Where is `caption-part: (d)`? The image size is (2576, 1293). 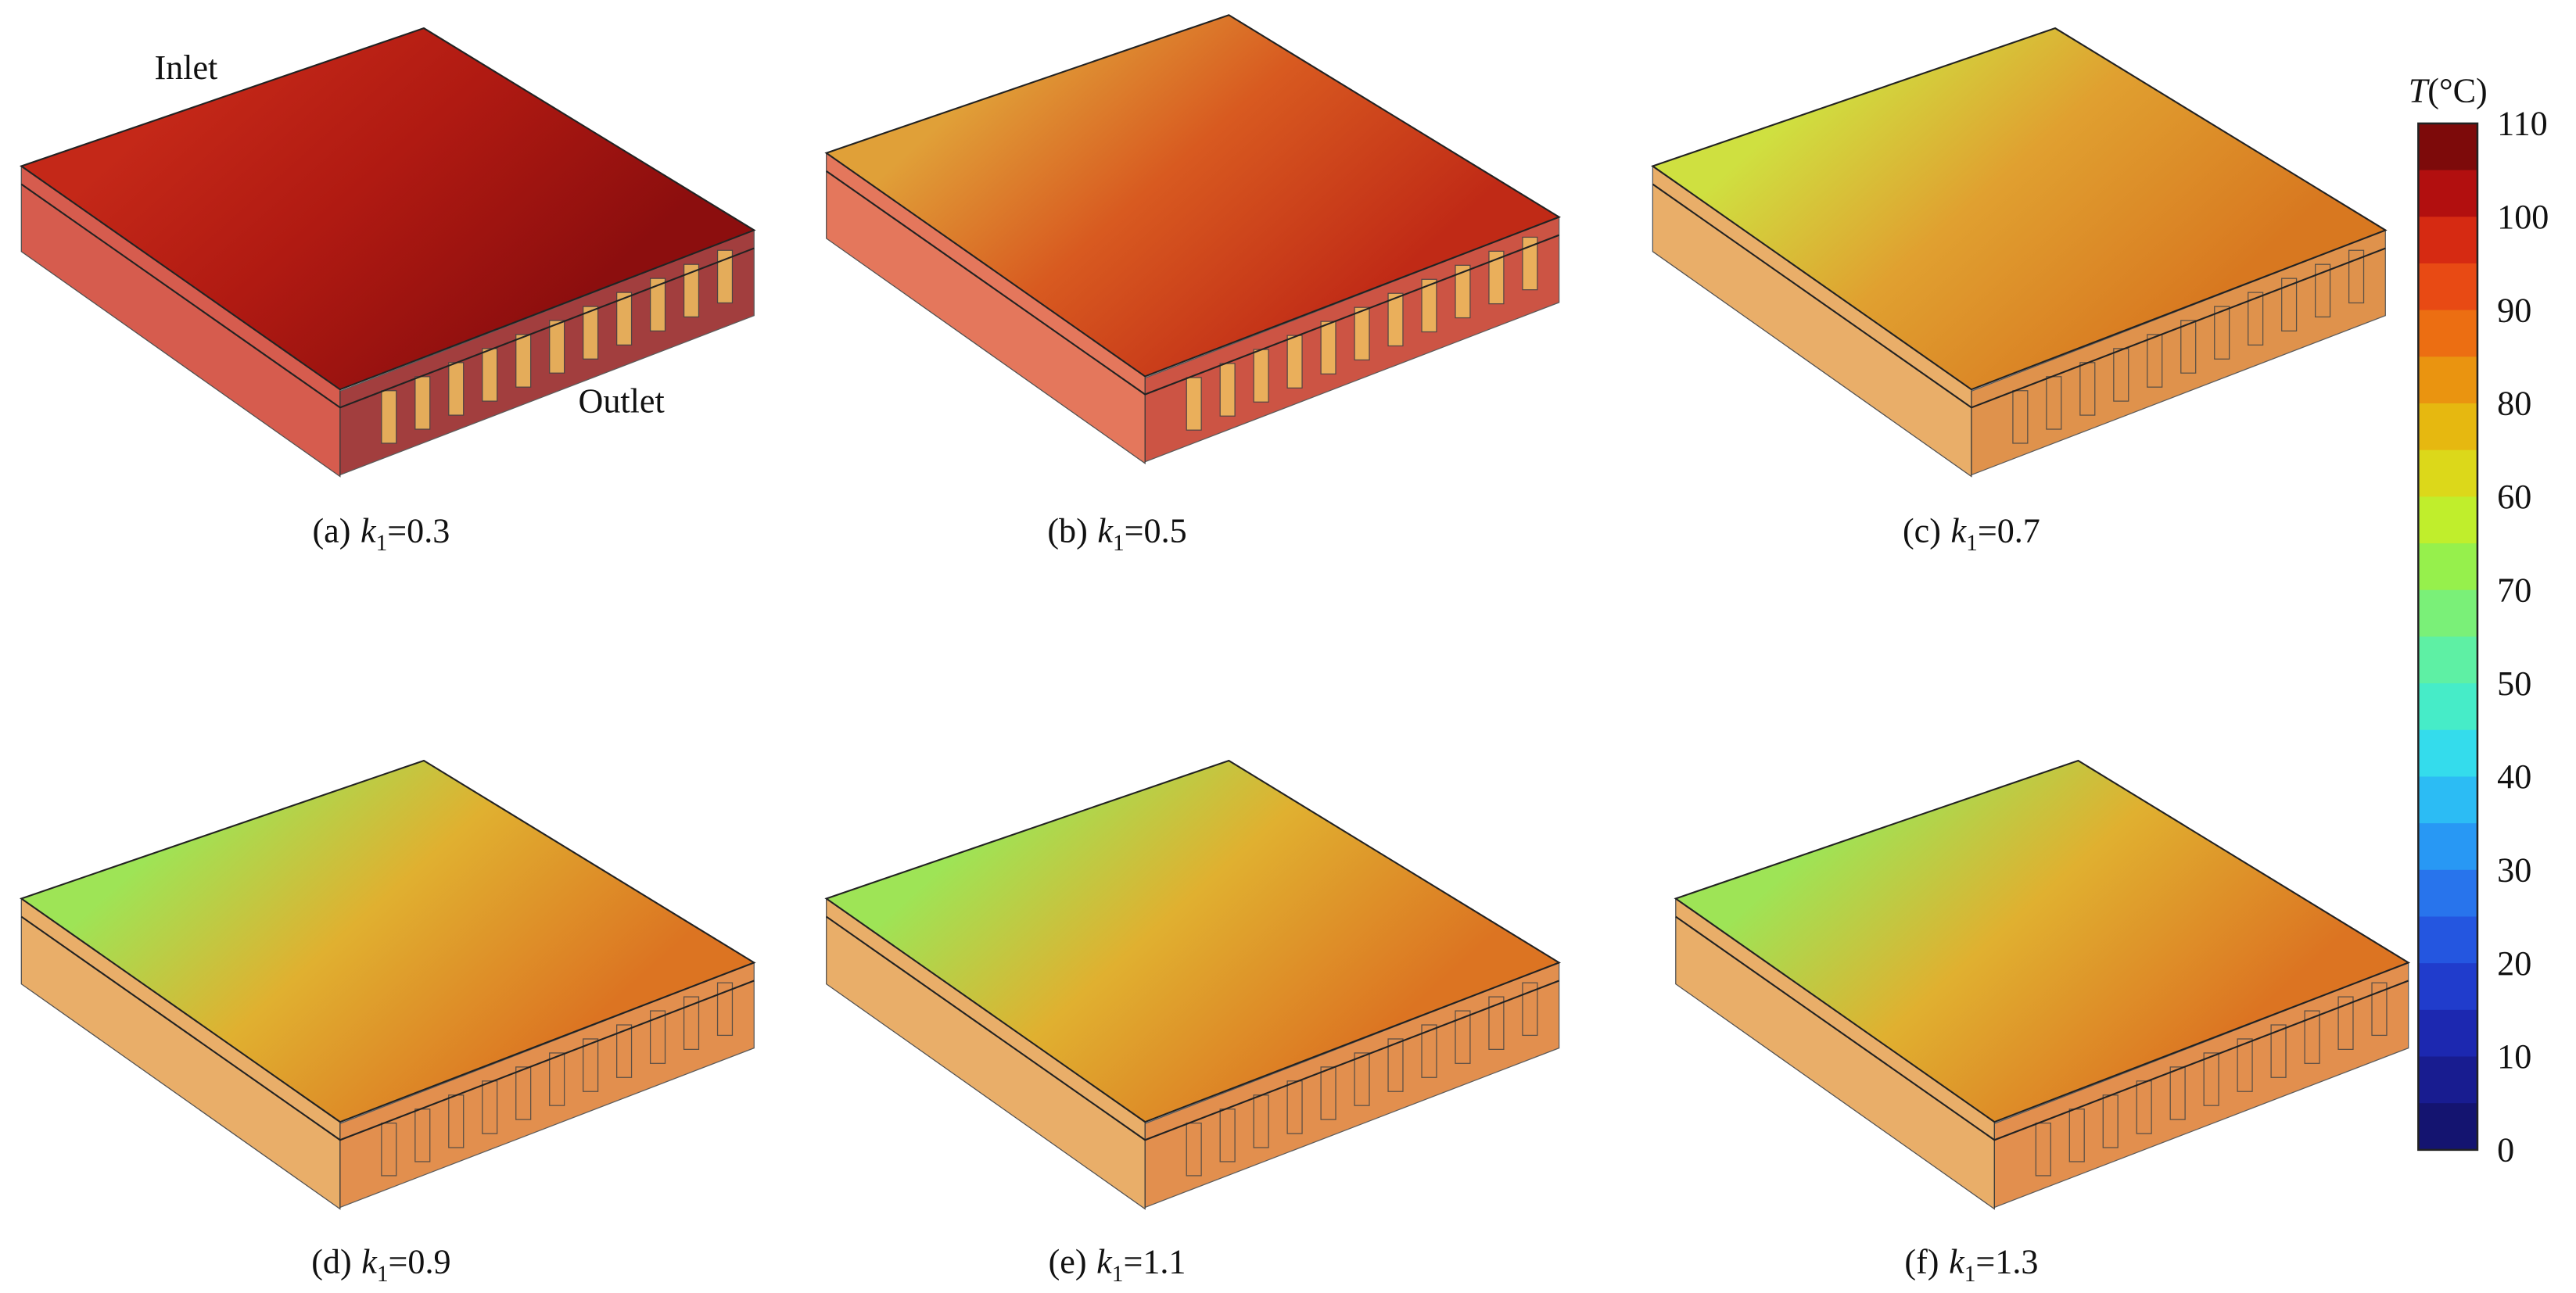 caption-part: (d) is located at coordinates (331, 1261).